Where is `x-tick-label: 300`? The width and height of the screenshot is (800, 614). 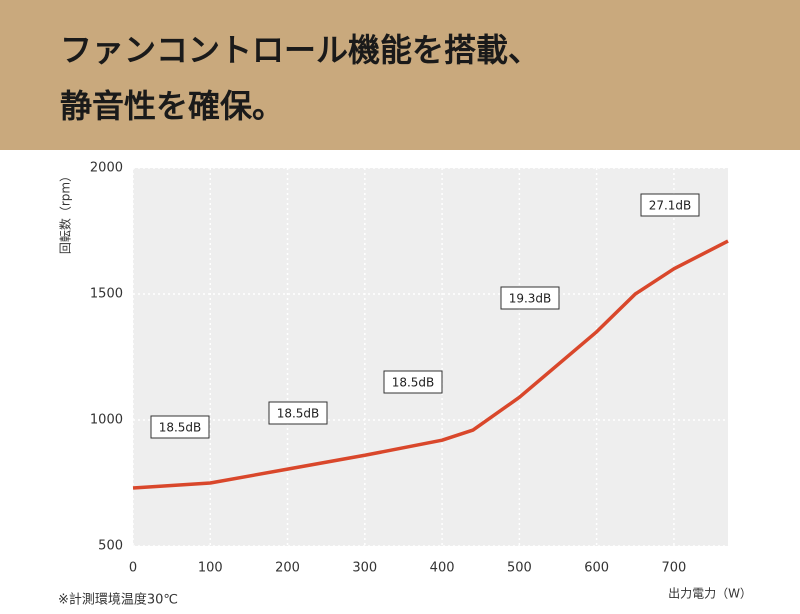 x-tick-label: 300 is located at coordinates (364, 568).